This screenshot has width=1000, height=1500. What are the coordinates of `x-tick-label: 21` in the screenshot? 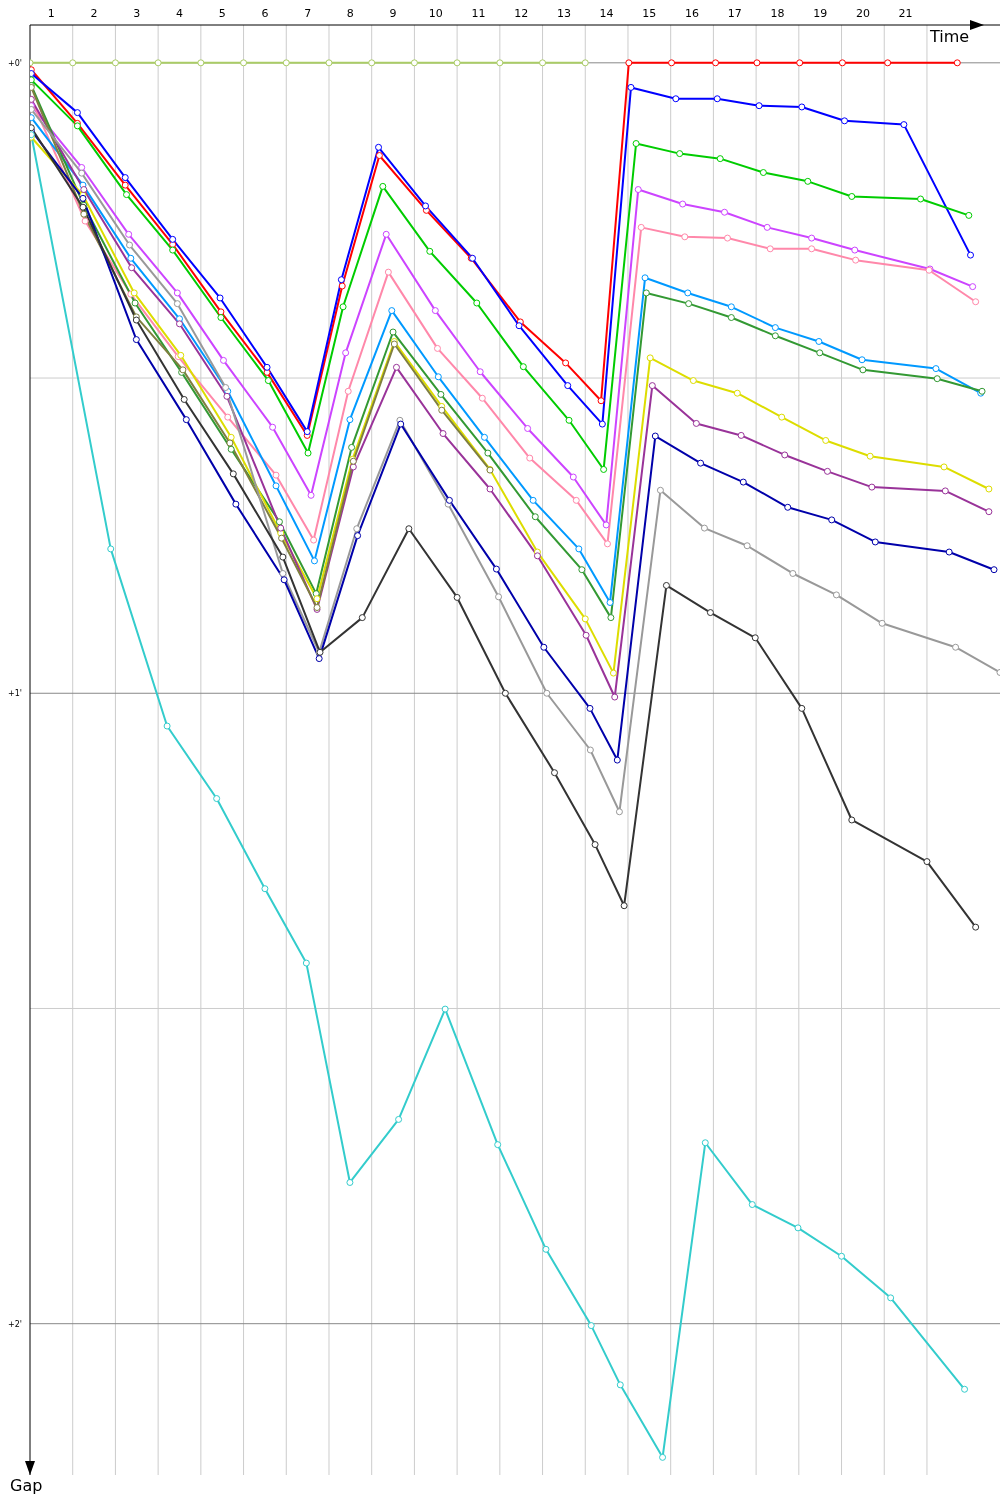 It's located at (905, 13).